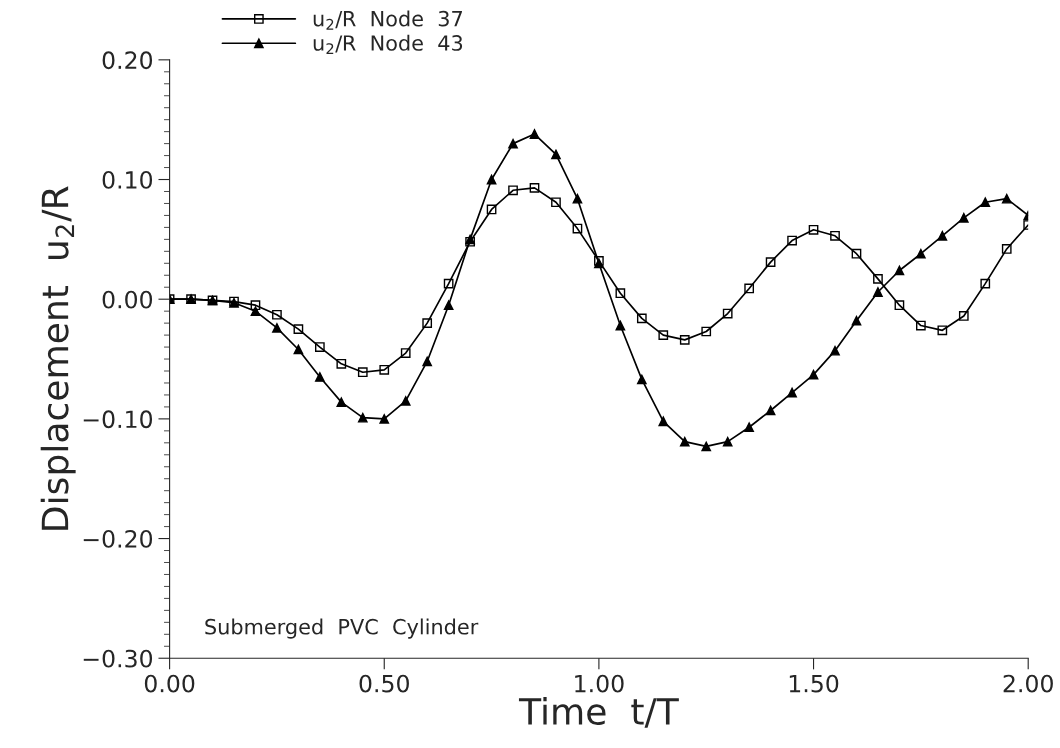  What do you see at coordinates (342, 628) in the screenshot?
I see `annotation: Submerged PVC Cylinder` at bounding box center [342, 628].